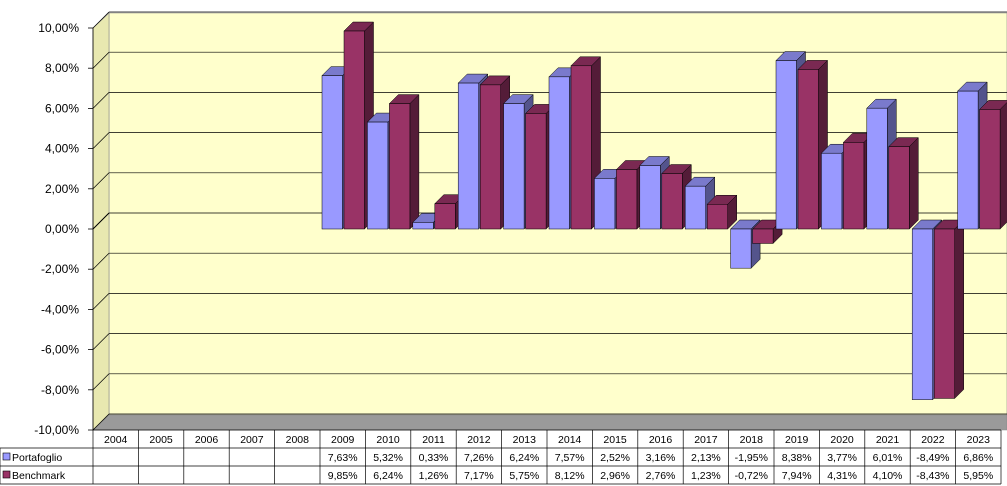 The height and width of the screenshot is (486, 1007). I want to click on data-label-portafoglio: 6,86%, so click(978, 458).